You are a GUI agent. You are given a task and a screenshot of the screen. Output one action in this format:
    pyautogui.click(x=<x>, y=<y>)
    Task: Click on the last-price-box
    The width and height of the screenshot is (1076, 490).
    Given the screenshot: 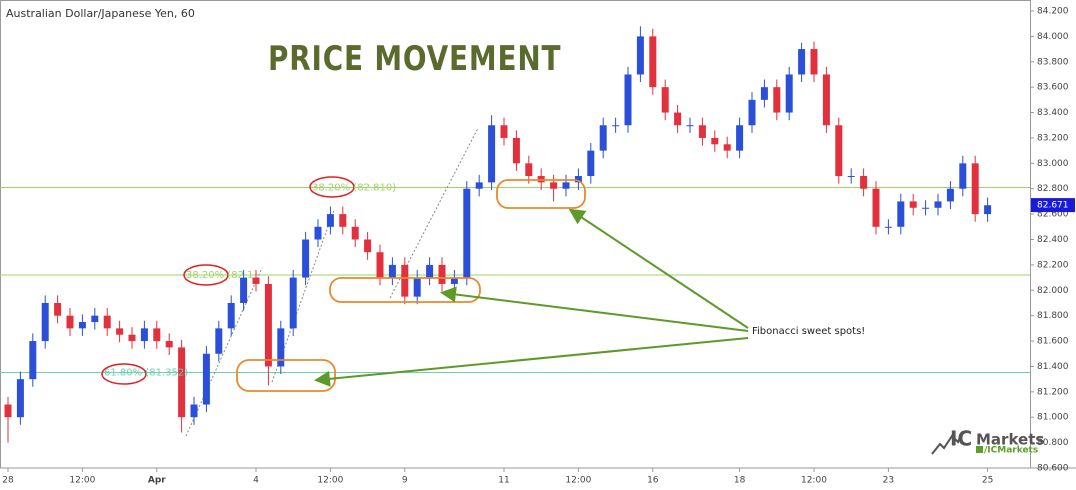 What is the action you would take?
    pyautogui.click(x=1053, y=205)
    